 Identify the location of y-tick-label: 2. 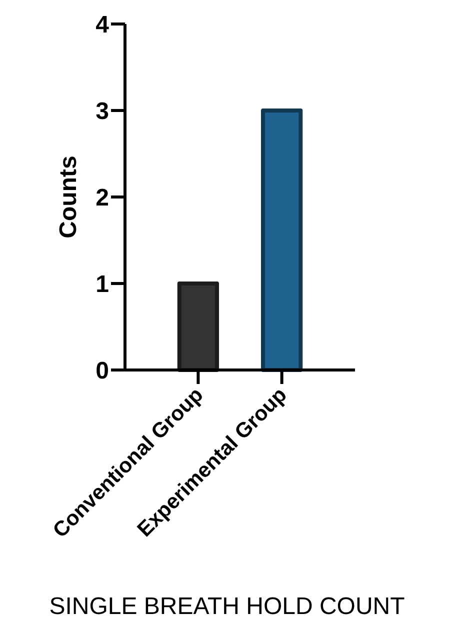
(102, 198).